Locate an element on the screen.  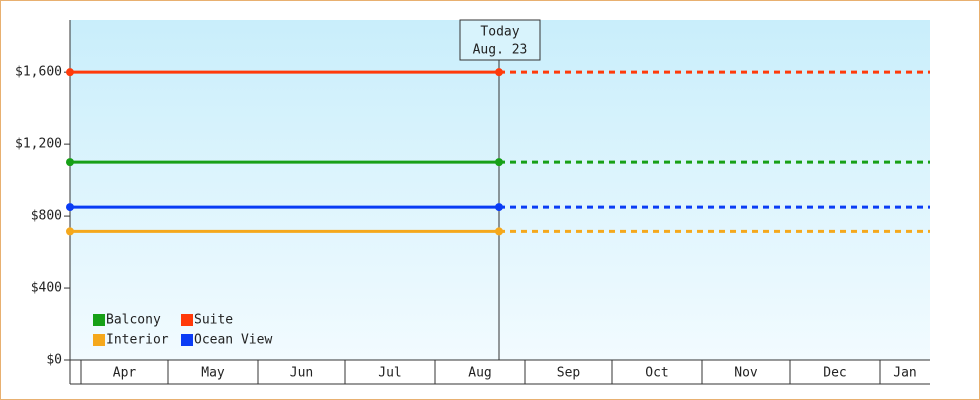
x-tick-label: Jun is located at coordinates (301, 373).